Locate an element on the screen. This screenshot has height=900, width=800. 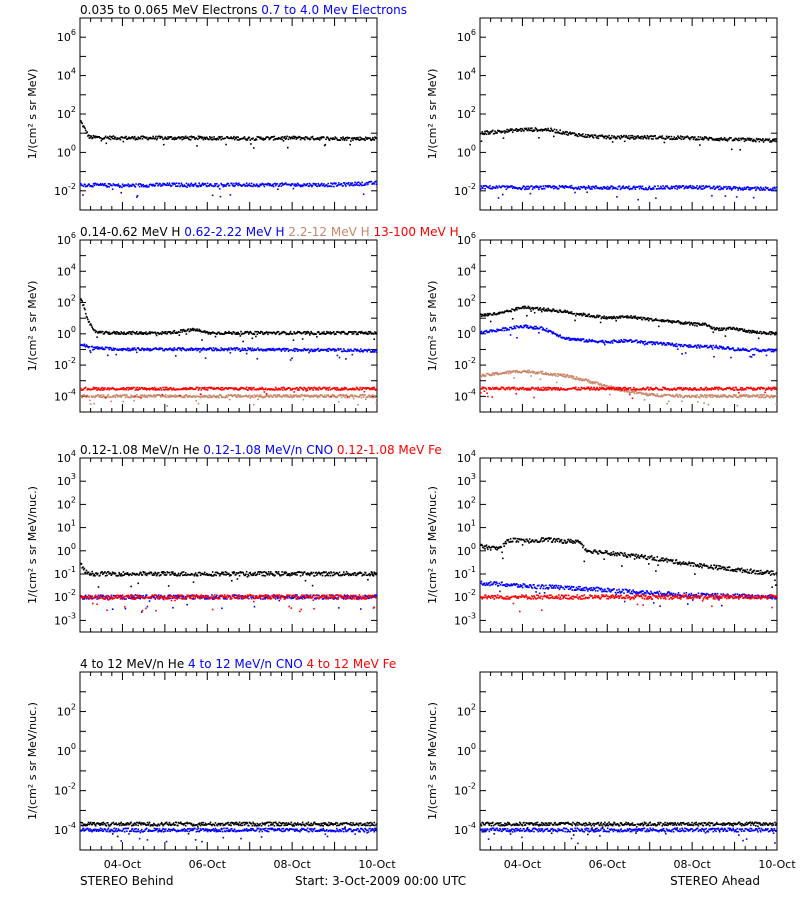
y-tick-label: 100 is located at coordinates (466, 333).